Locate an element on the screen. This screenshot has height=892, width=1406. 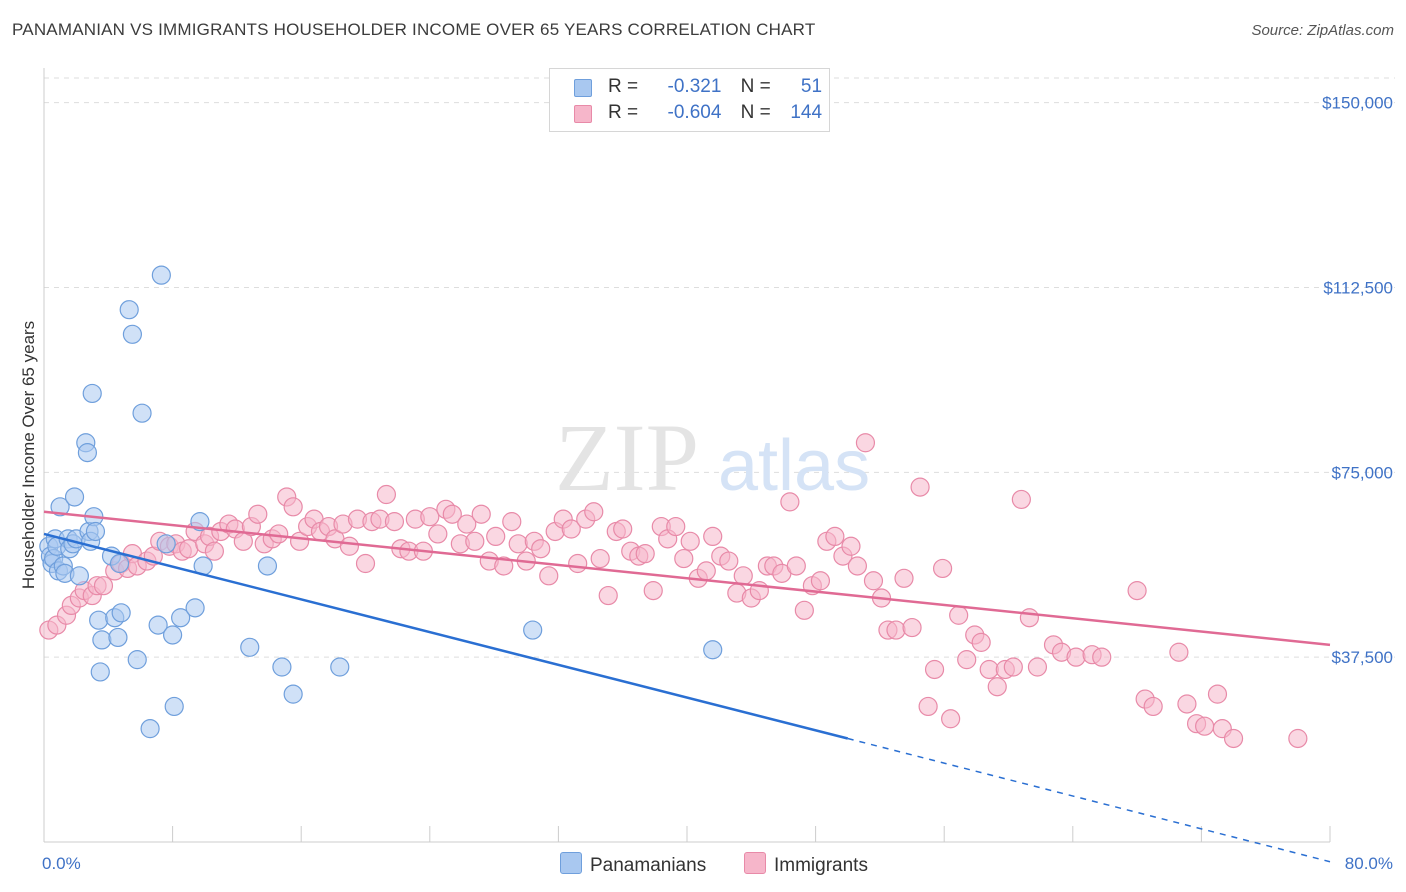
watermark-zip: ZIP is located at coordinates (627, 457).